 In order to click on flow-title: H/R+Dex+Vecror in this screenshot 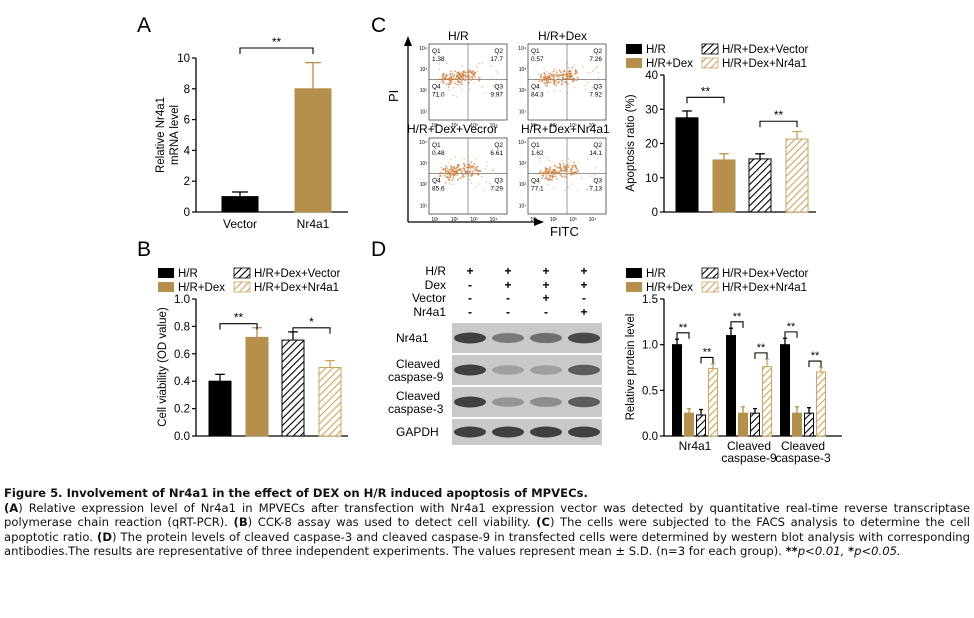, I will do `click(452, 129)`.